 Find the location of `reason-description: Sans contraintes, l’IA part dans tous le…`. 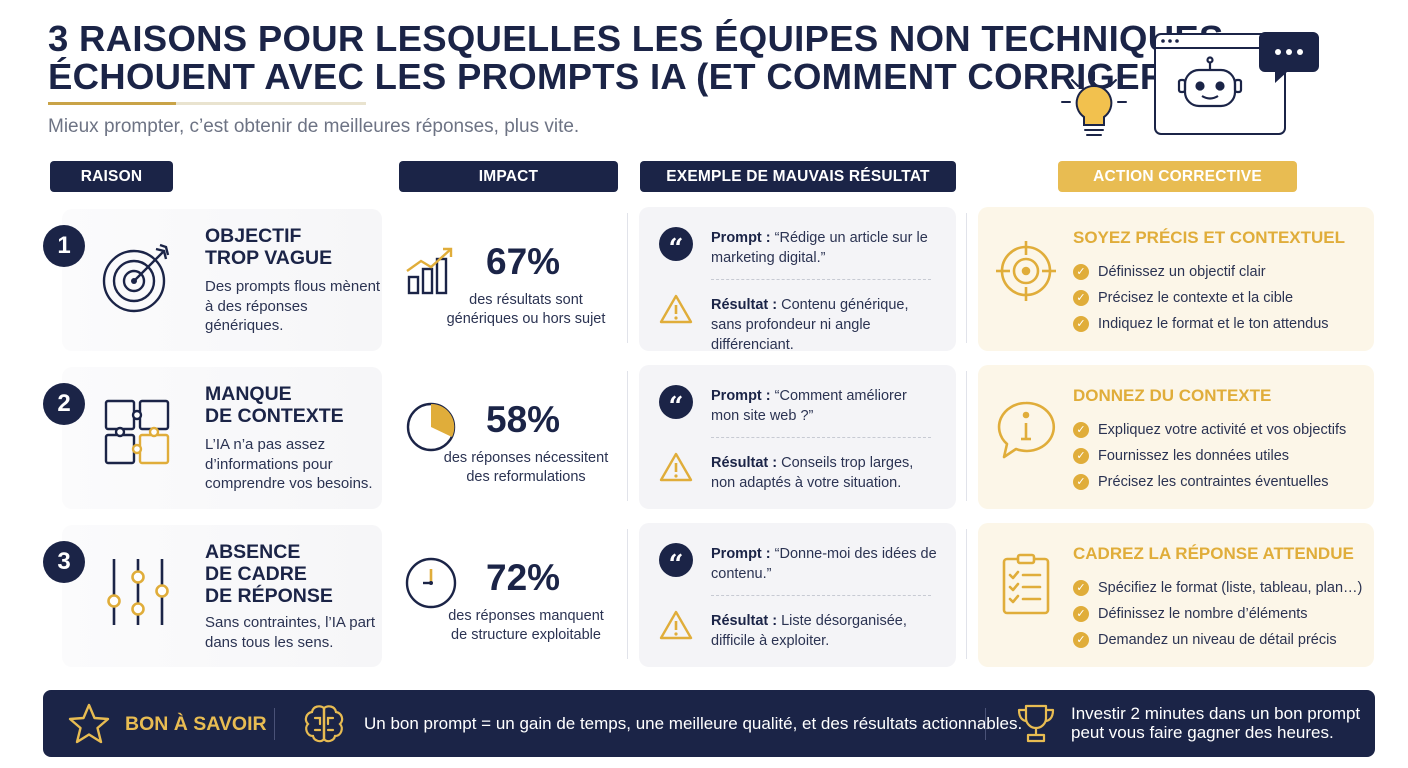

reason-description: Sans contraintes, l’IA part dans tous le… is located at coordinates (290, 632).